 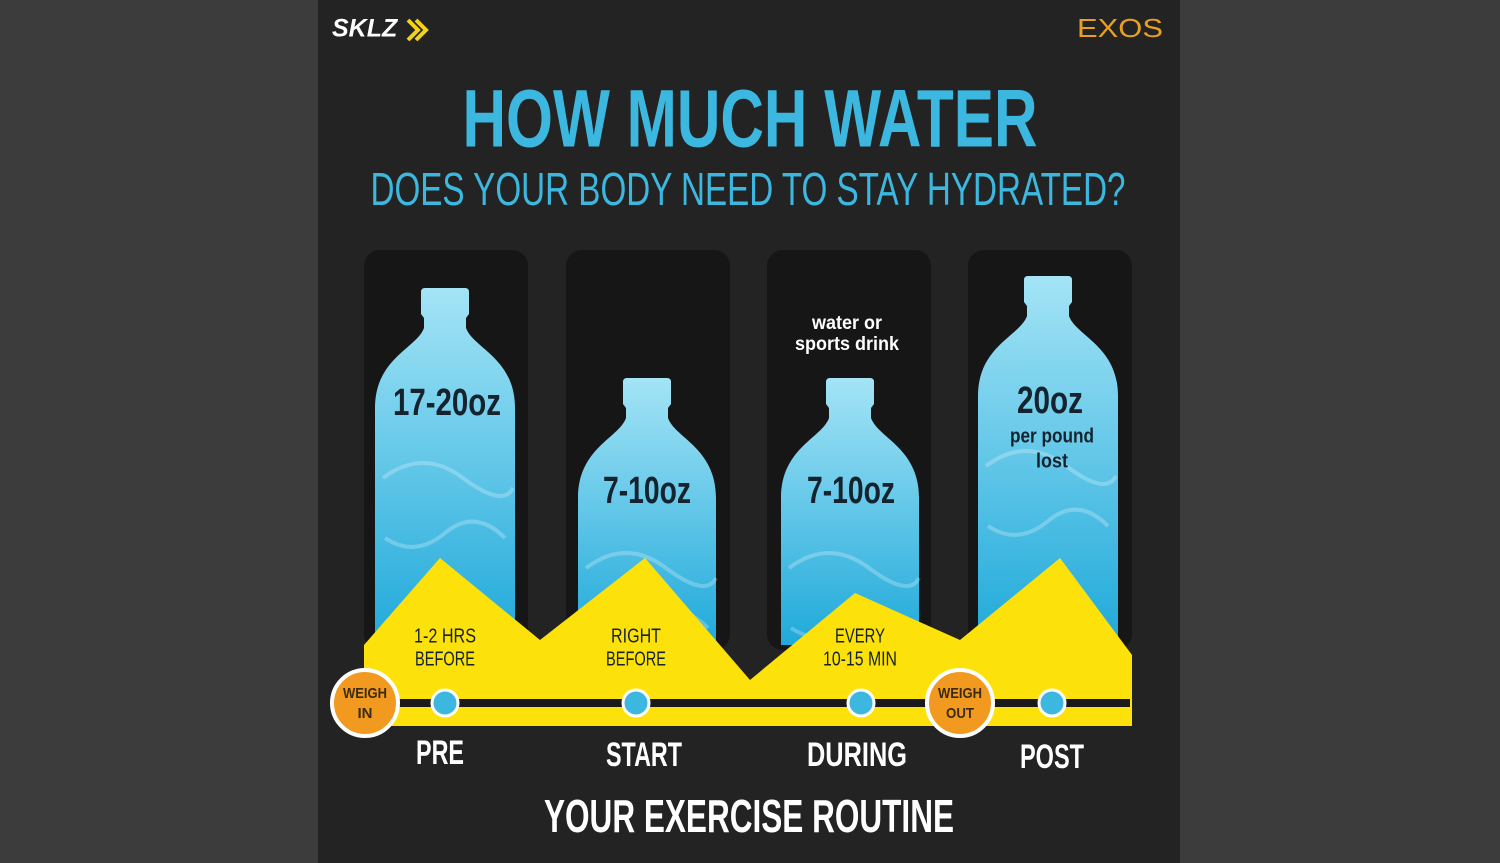 What do you see at coordinates (440, 753) in the screenshot?
I see `phase-label: PRE` at bounding box center [440, 753].